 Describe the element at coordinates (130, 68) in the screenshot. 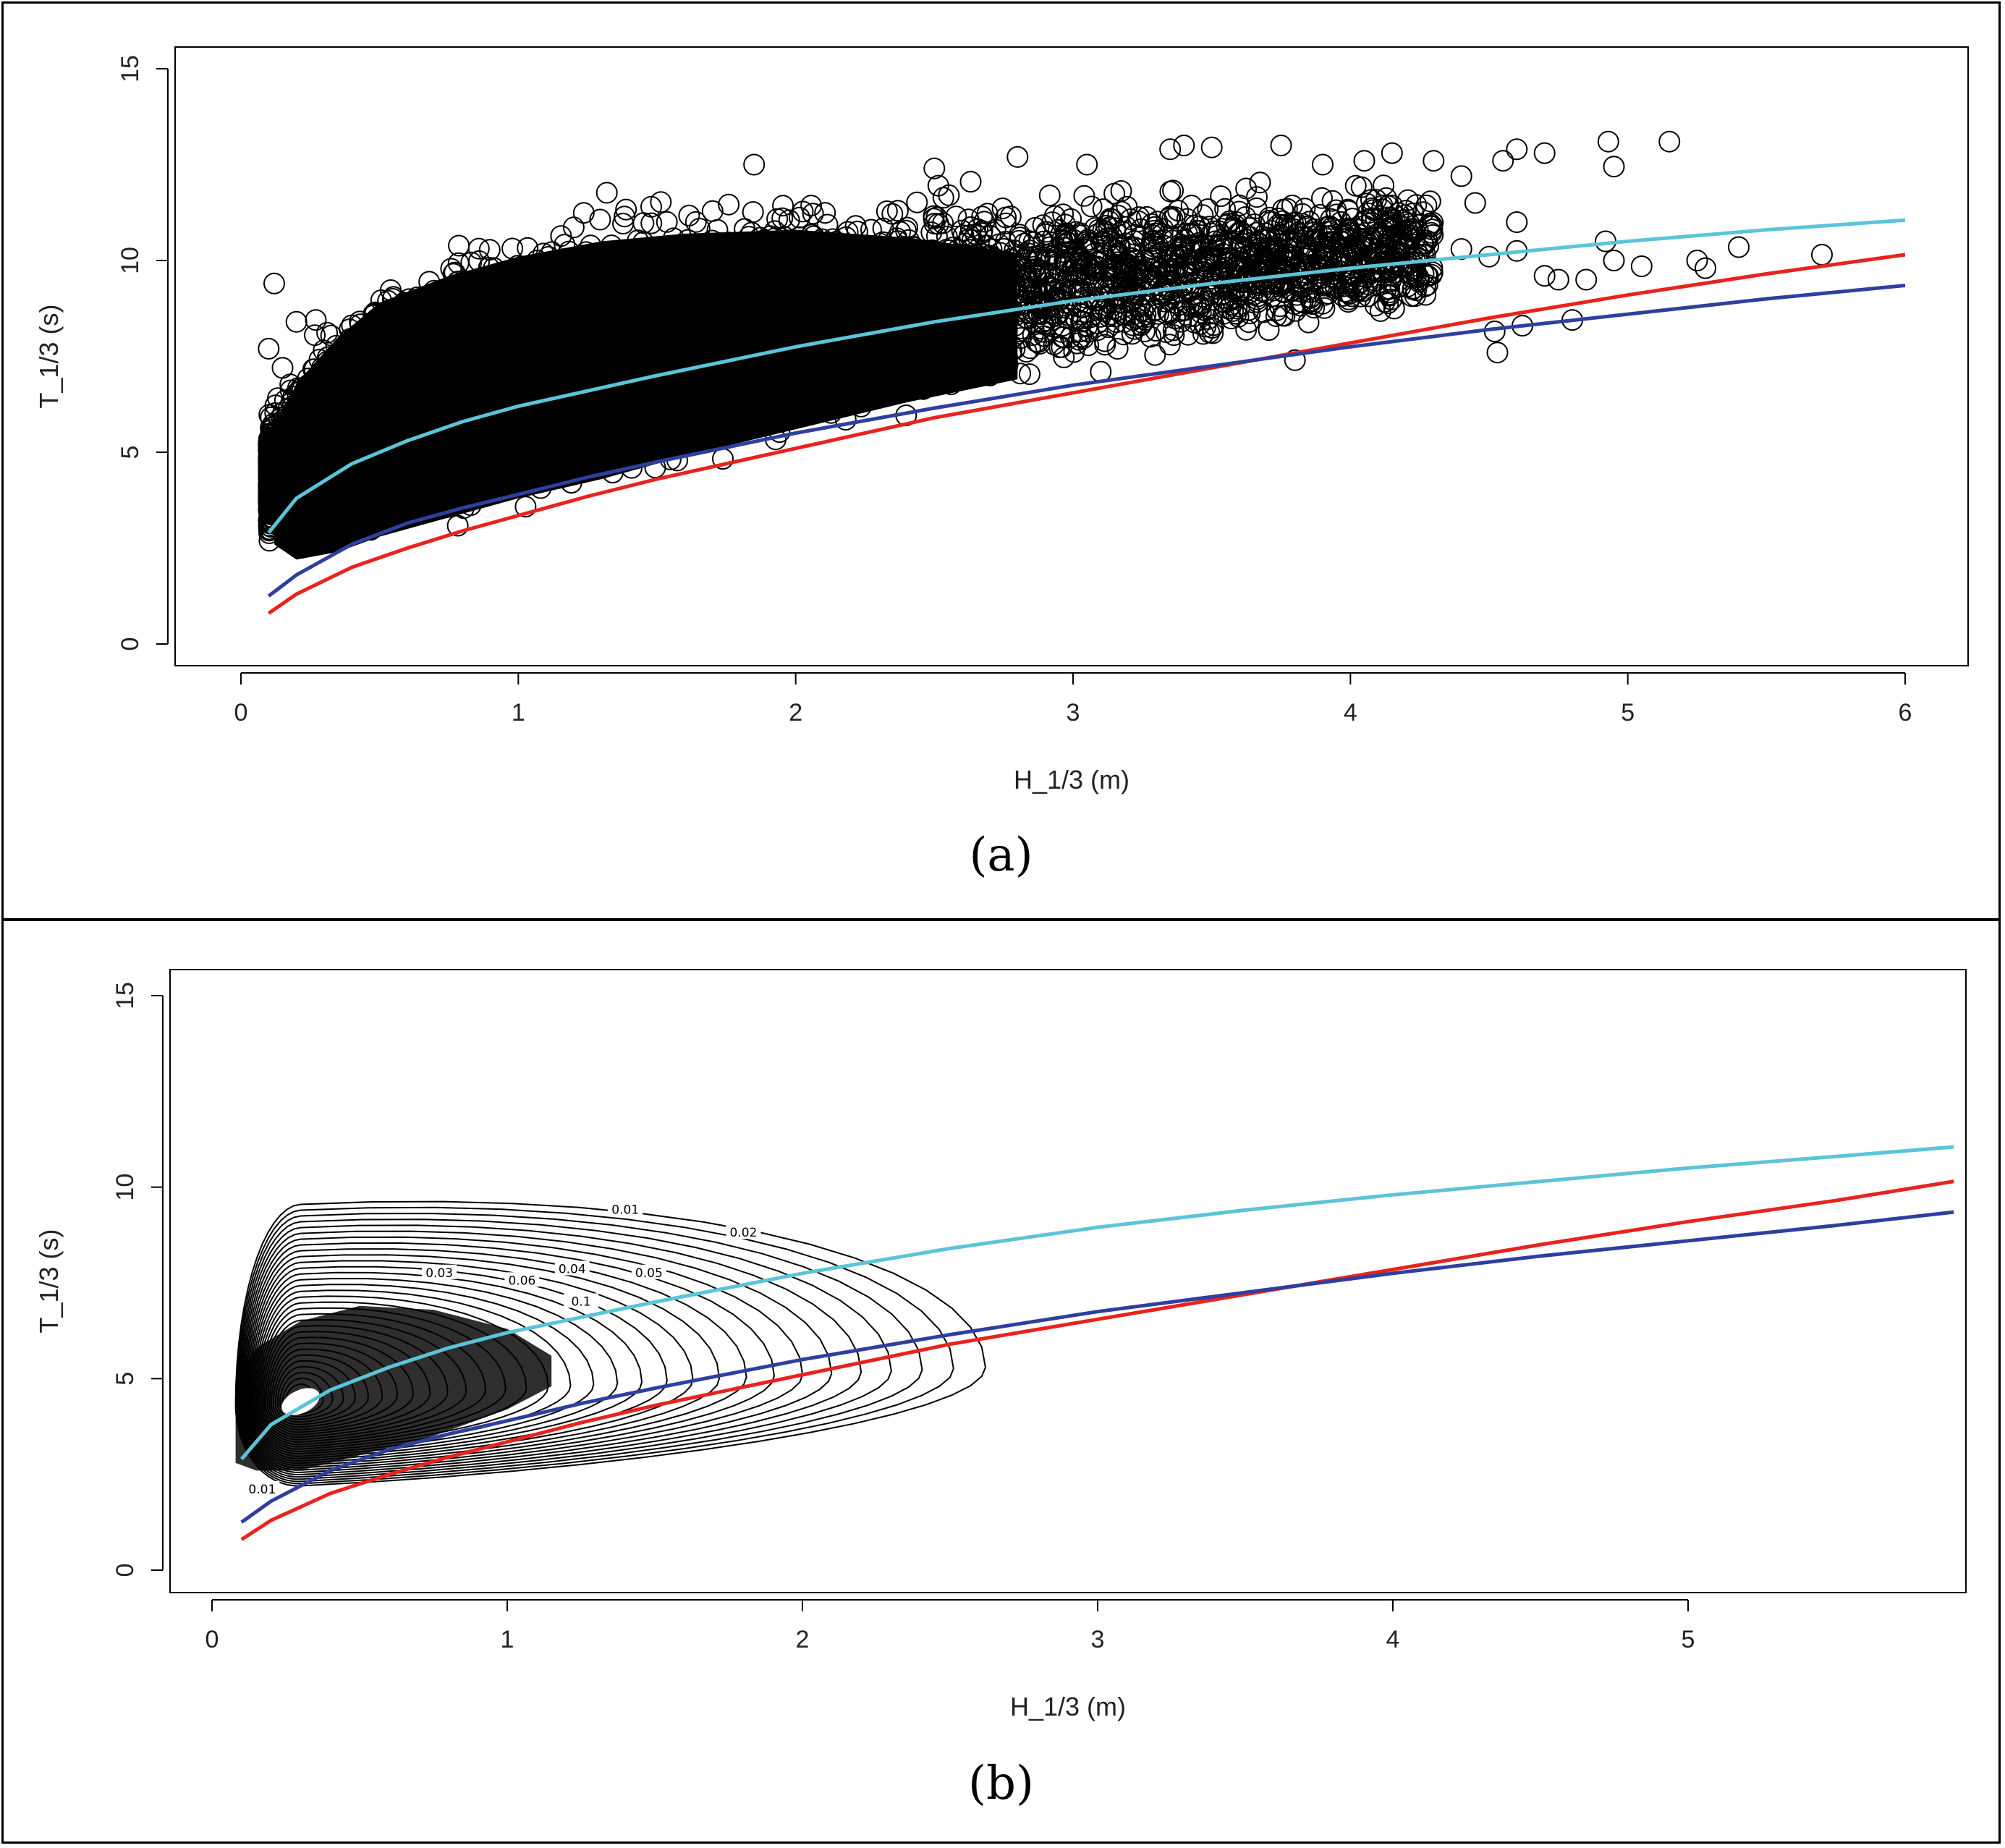

I see `a-y-tick-label: 15` at that location.